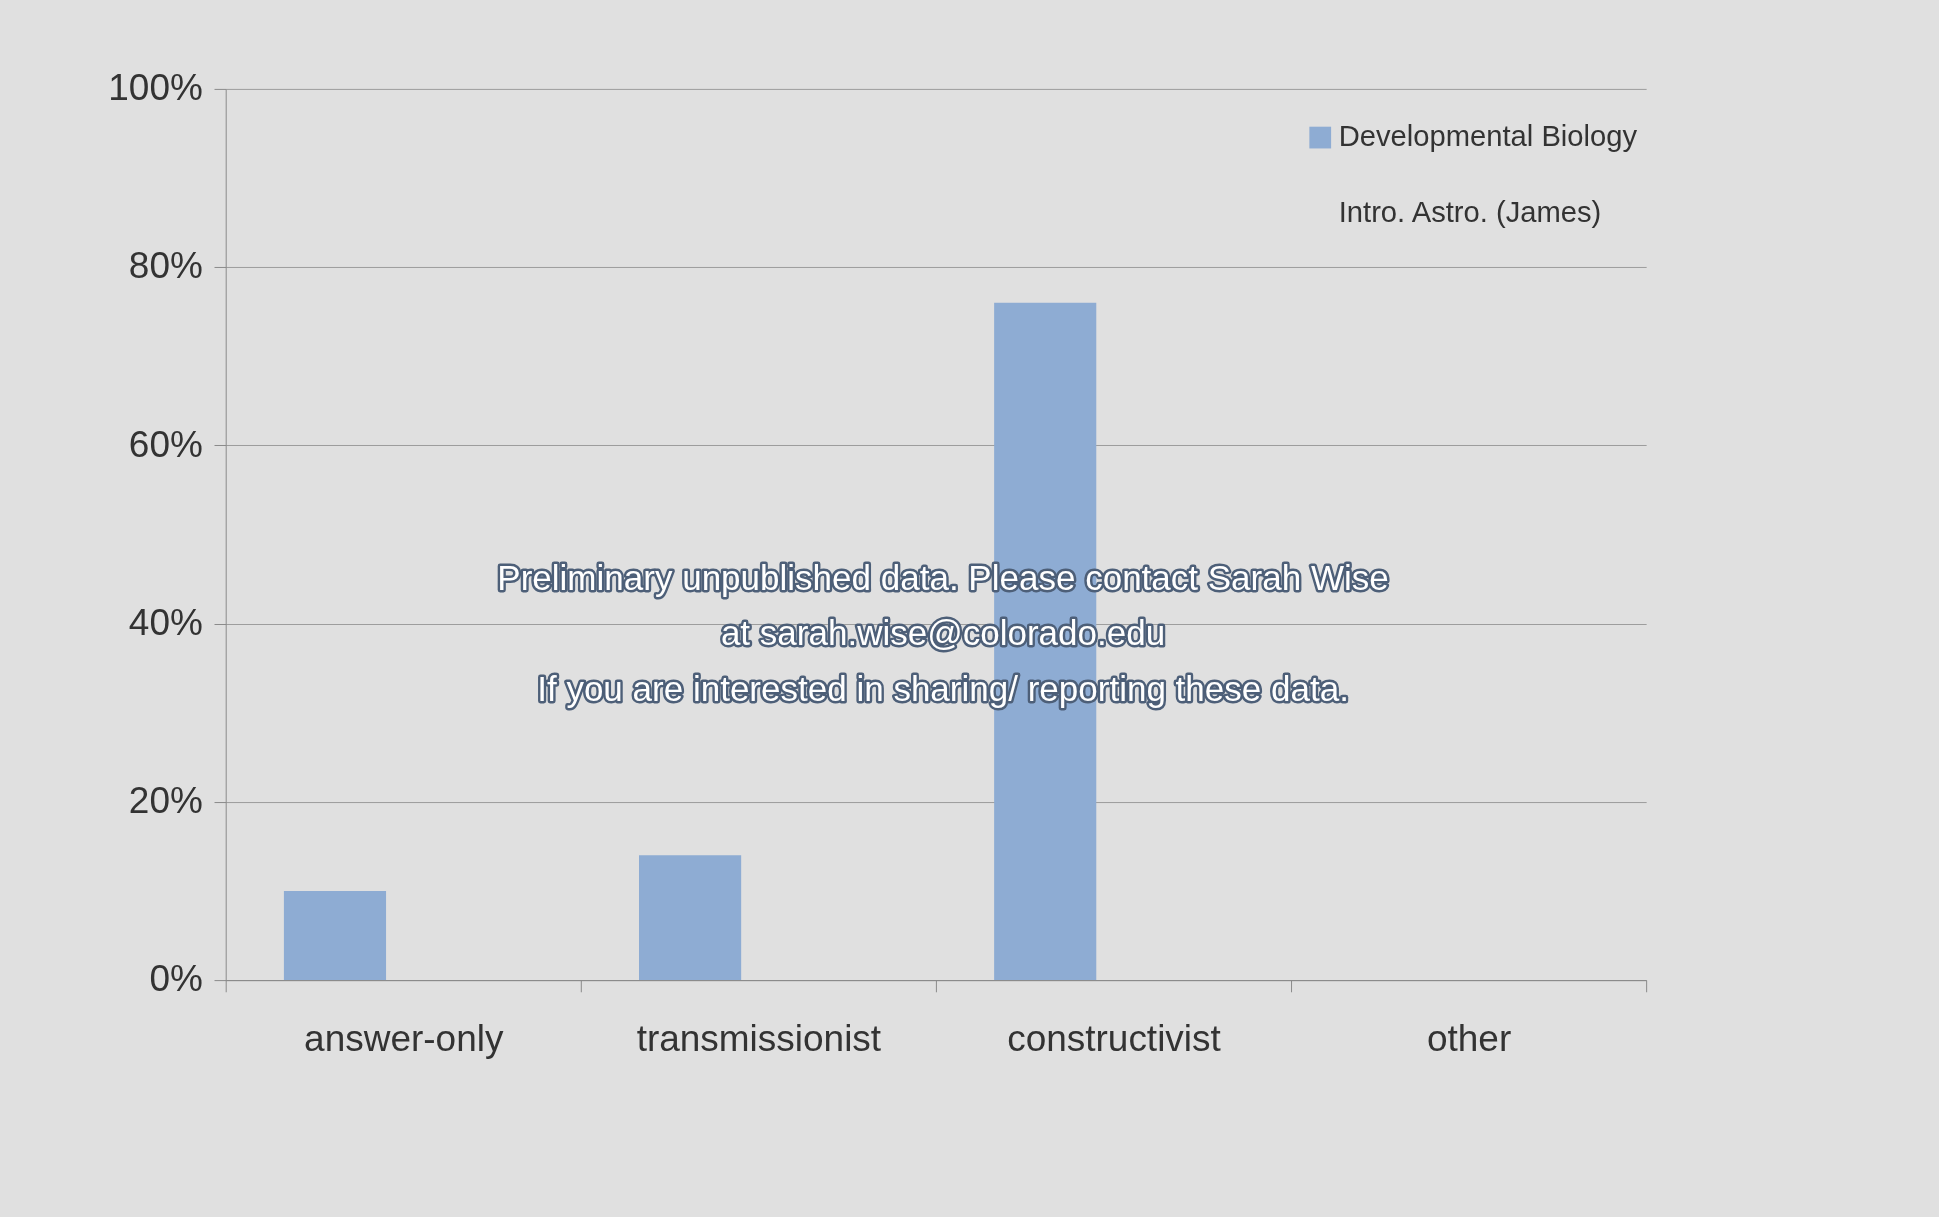 The height and width of the screenshot is (1217, 1939). I want to click on x-tick-label: other, so click(1469, 1038).